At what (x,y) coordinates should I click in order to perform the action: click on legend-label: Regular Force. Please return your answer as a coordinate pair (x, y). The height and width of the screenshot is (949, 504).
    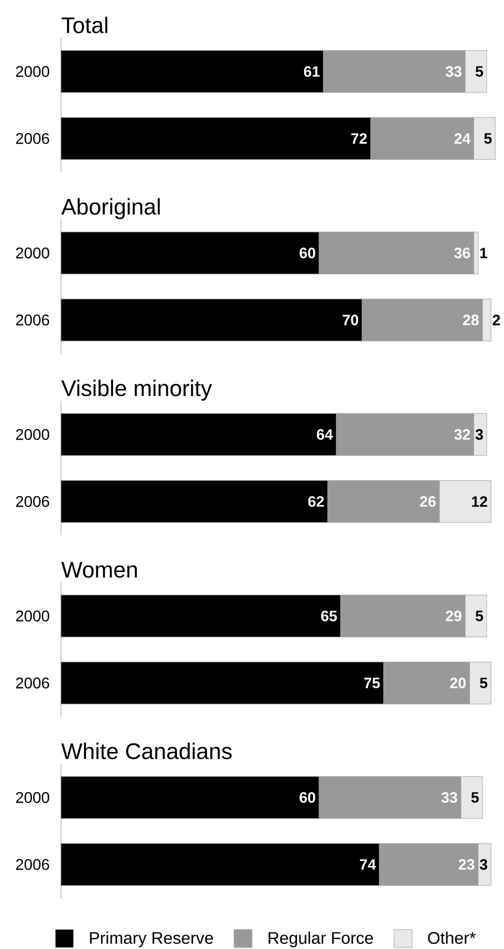
    Looking at the image, I should click on (320, 940).